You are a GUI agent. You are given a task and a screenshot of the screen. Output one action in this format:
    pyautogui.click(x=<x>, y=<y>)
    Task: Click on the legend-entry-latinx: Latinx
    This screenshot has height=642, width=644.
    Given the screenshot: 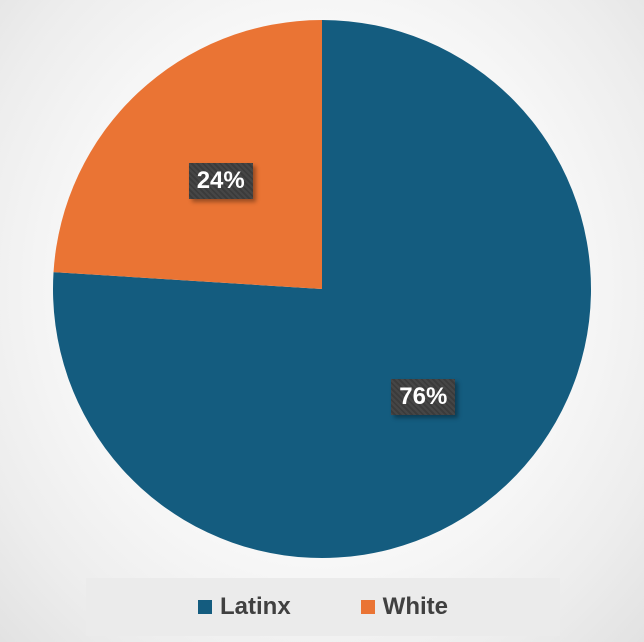 What is the action you would take?
    pyautogui.click(x=244, y=607)
    